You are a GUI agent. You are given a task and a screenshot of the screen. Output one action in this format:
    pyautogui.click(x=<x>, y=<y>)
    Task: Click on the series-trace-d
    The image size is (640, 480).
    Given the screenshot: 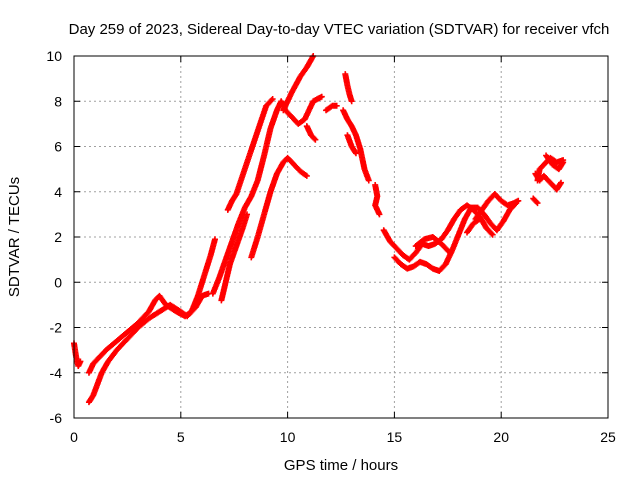 What is the action you would take?
    pyautogui.click(x=267, y=195)
    